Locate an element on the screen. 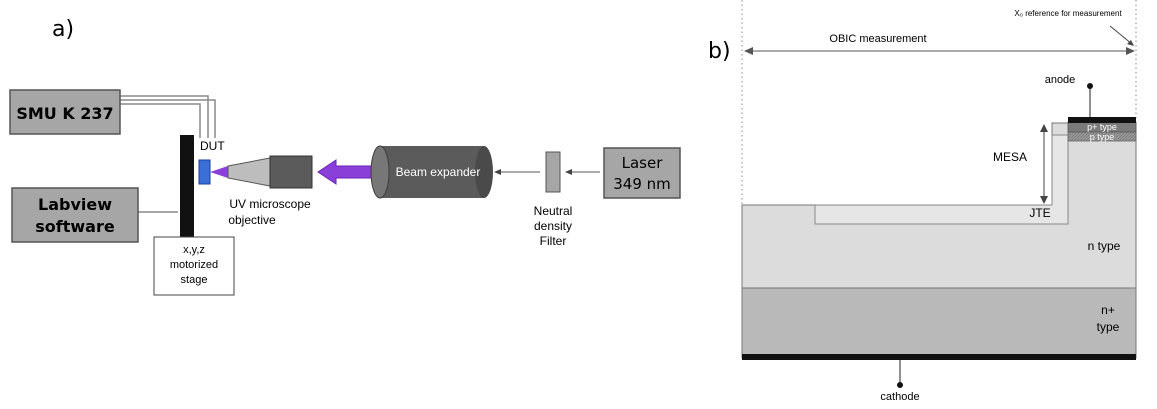 Image resolution: width=1157 pixels, height=409 pixels. mesa-arrow-bottom is located at coordinates (1044, 200).